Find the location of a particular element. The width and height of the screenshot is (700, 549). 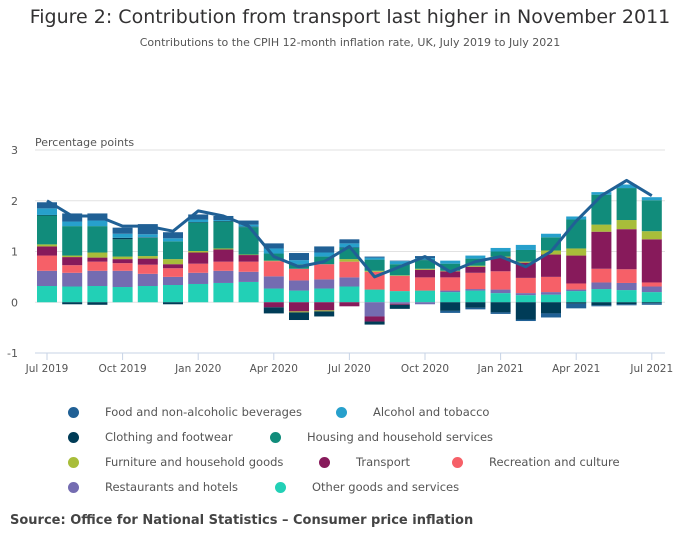

legend-item-furniture: Furniture and household goods is located at coordinates (175, 462).